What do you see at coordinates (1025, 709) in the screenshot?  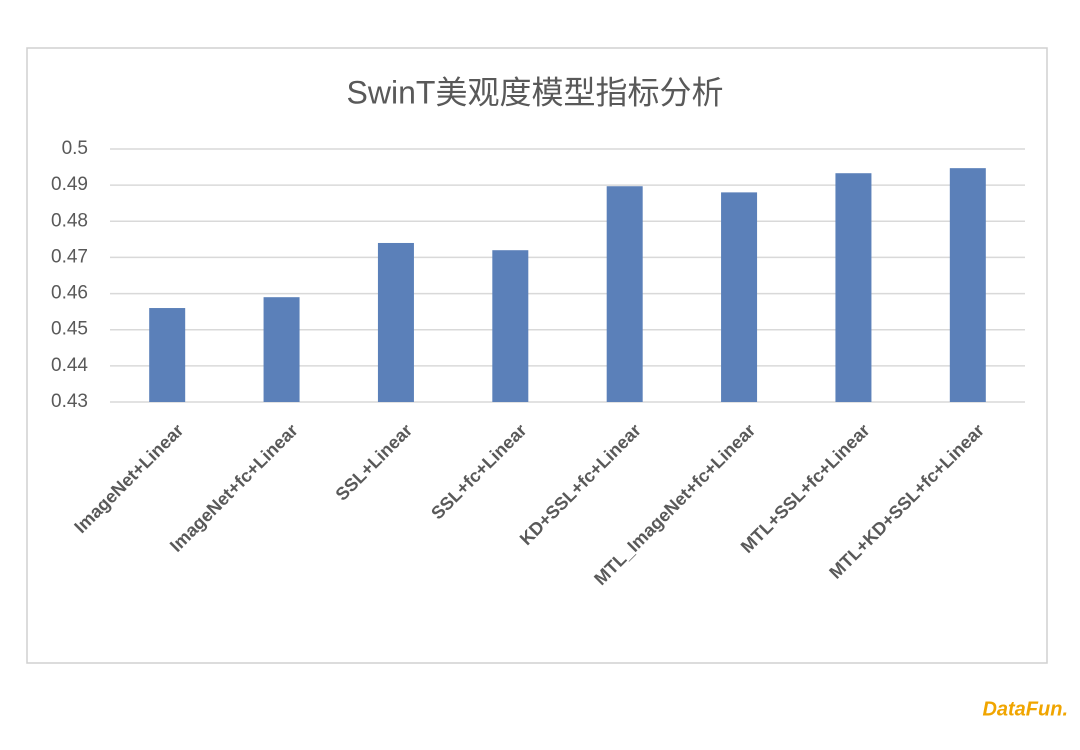 I see `watermark: DataFun.` at bounding box center [1025, 709].